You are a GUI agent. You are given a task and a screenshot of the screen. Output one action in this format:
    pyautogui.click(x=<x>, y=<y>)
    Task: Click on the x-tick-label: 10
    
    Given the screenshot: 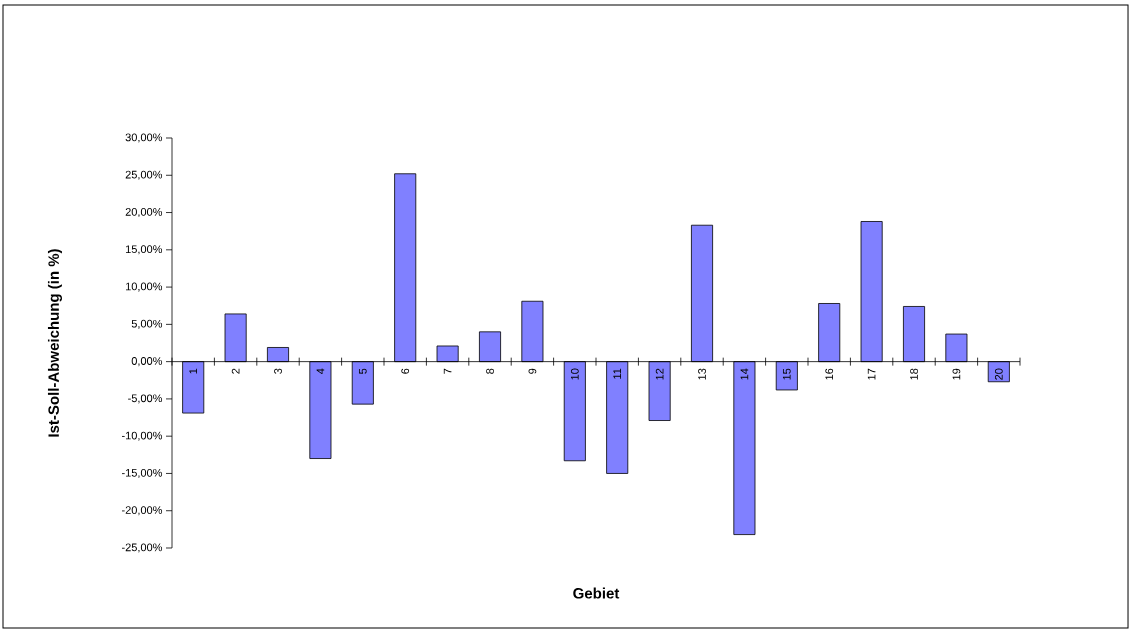 What is the action you would take?
    pyautogui.click(x=574, y=374)
    